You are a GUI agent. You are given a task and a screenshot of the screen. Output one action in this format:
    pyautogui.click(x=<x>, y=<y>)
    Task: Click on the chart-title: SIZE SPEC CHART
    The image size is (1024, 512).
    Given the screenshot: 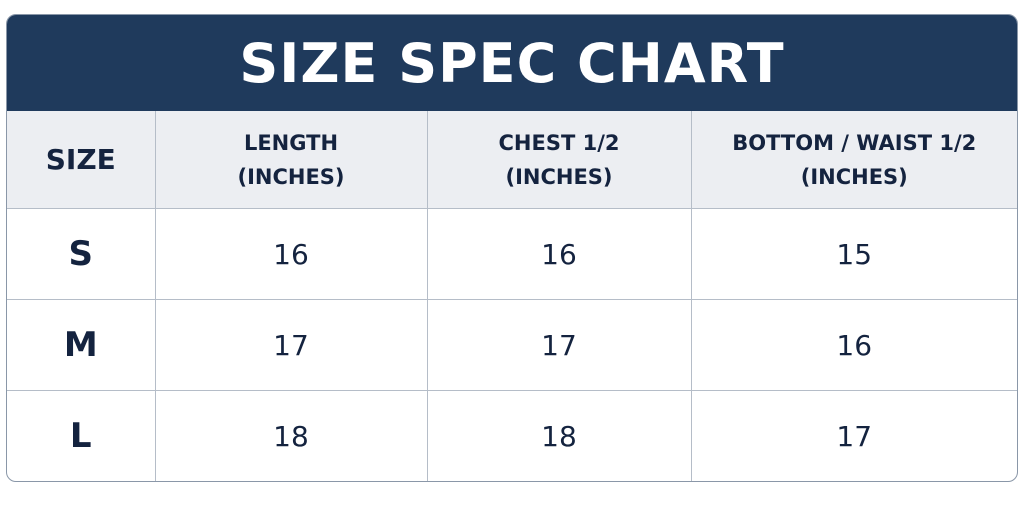 What is the action you would take?
    pyautogui.click(x=512, y=63)
    